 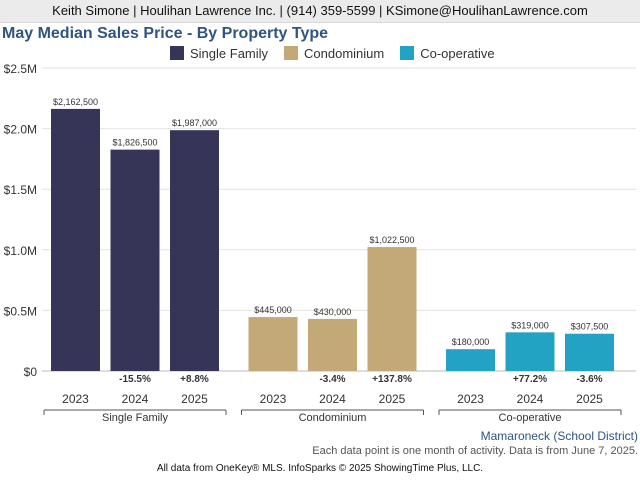 What do you see at coordinates (344, 53) in the screenshot?
I see `legend-label-condominium: Condominium` at bounding box center [344, 53].